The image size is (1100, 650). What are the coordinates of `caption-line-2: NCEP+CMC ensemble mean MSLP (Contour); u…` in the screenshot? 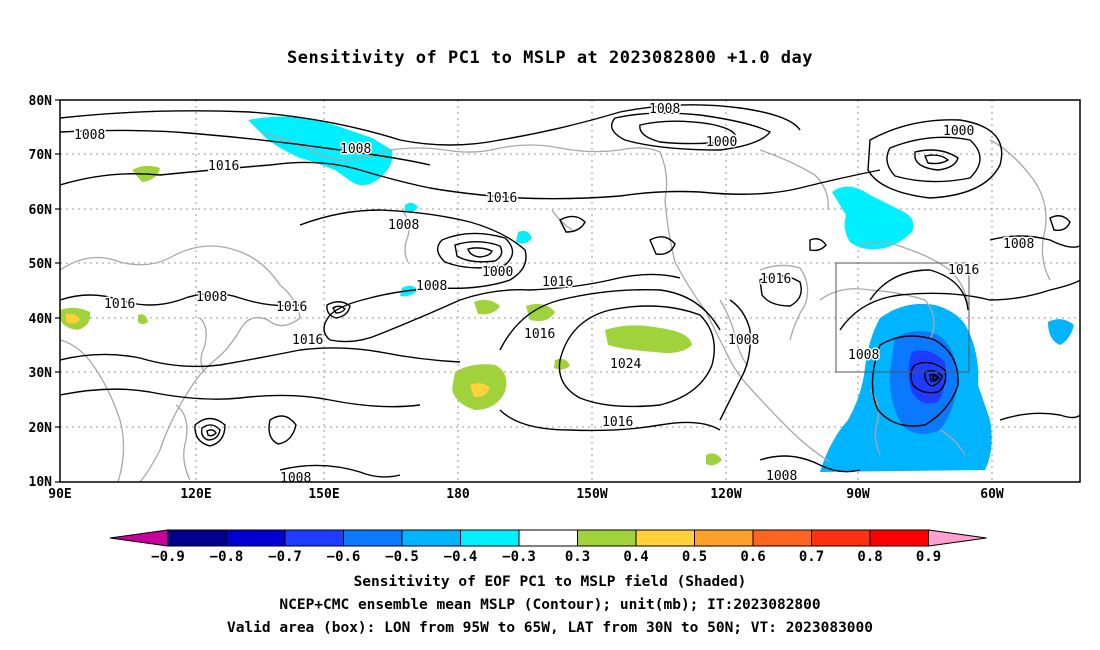 It's located at (550, 605).